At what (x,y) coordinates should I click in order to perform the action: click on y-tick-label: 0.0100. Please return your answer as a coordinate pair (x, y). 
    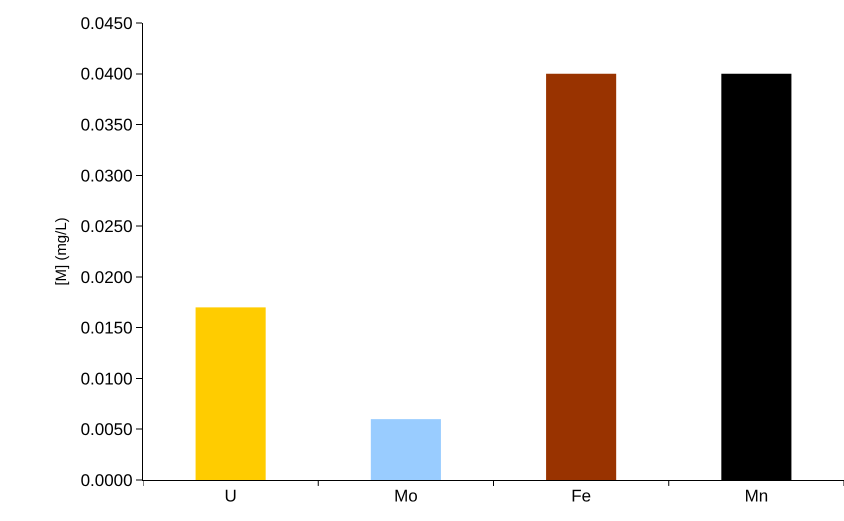
    Looking at the image, I should click on (106, 378).